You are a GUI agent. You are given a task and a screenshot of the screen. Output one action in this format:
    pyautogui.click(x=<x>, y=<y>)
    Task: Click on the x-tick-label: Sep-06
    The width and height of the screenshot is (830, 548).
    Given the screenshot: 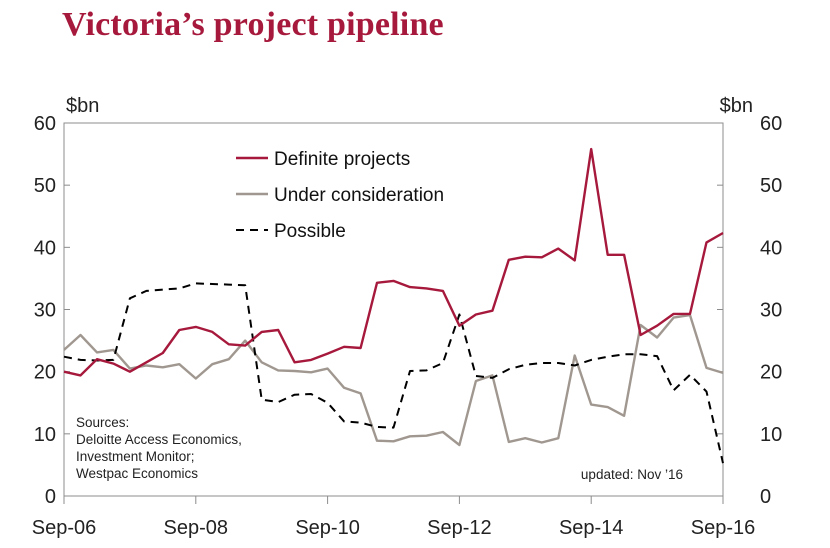 What is the action you would take?
    pyautogui.click(x=64, y=528)
    